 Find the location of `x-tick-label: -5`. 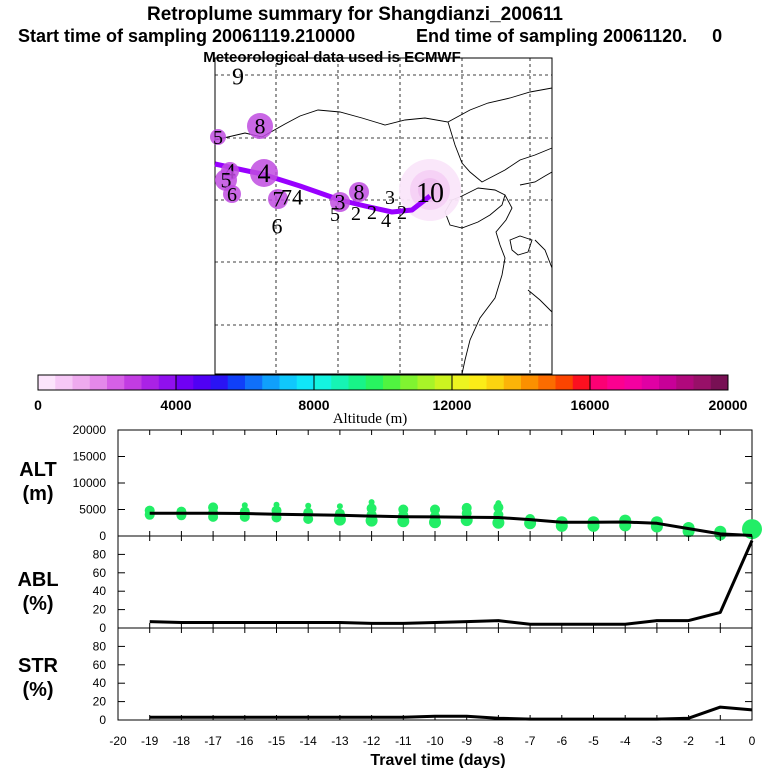

x-tick-label: -5 is located at coordinates (593, 741).